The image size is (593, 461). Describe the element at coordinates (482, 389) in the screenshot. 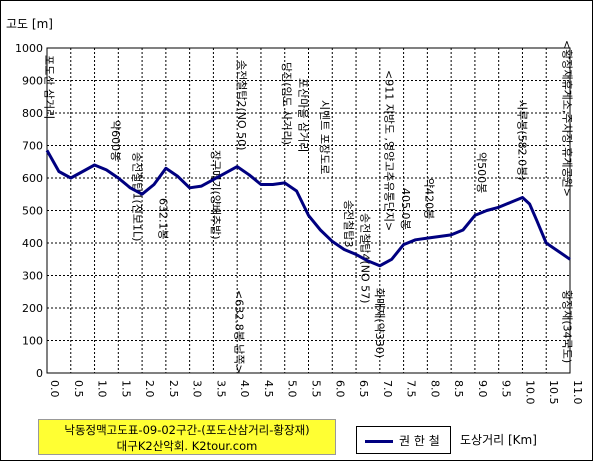

I see `x-tick-label: 9.0` at that location.